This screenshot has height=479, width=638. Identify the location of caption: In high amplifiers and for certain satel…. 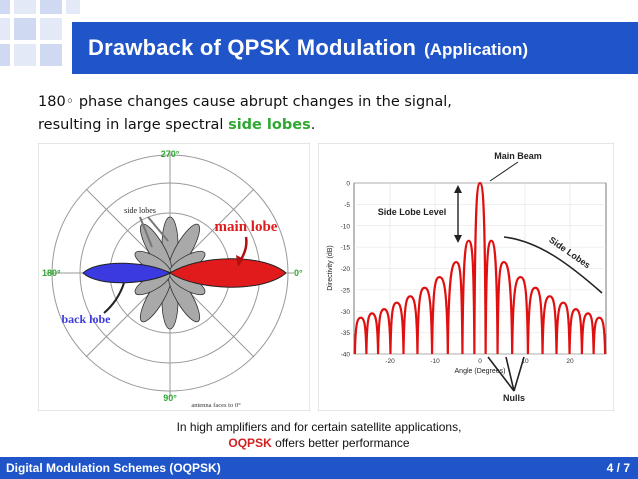
(319, 435).